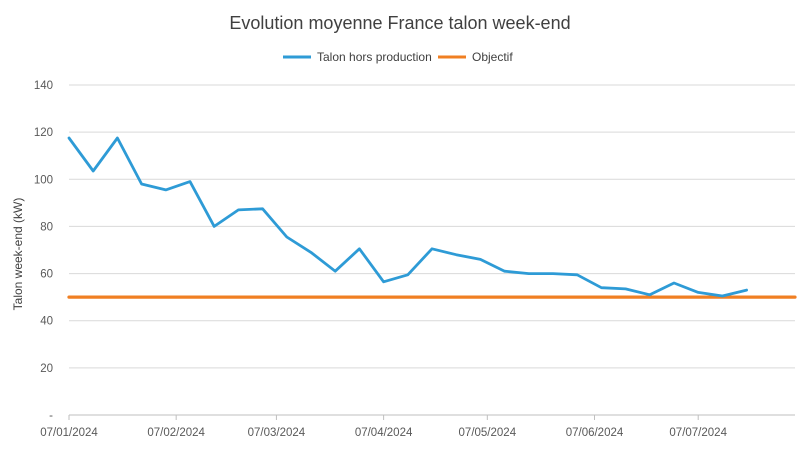 This screenshot has width=800, height=450. What do you see at coordinates (69, 433) in the screenshot?
I see `x-tick-label: 07/01/2024` at bounding box center [69, 433].